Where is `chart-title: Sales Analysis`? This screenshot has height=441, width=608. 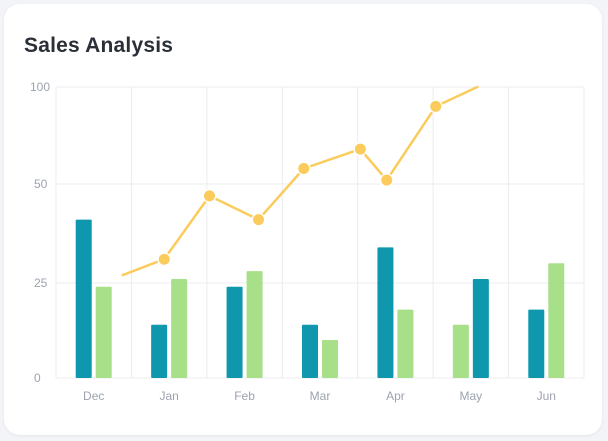 chart-title: Sales Analysis is located at coordinates (99, 45).